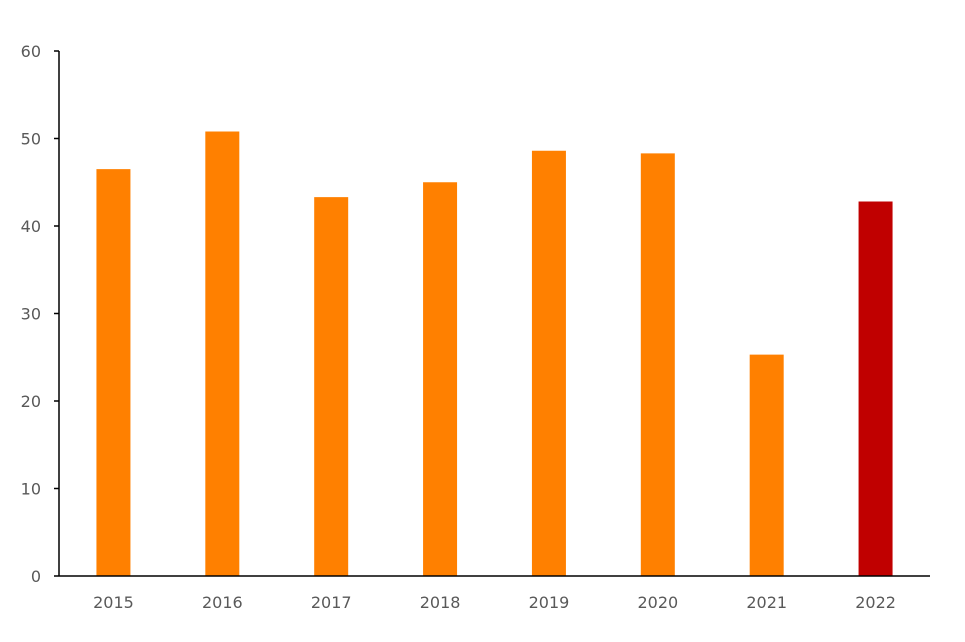  What do you see at coordinates (657, 602) in the screenshot?
I see `x-tick-label: 2020` at bounding box center [657, 602].